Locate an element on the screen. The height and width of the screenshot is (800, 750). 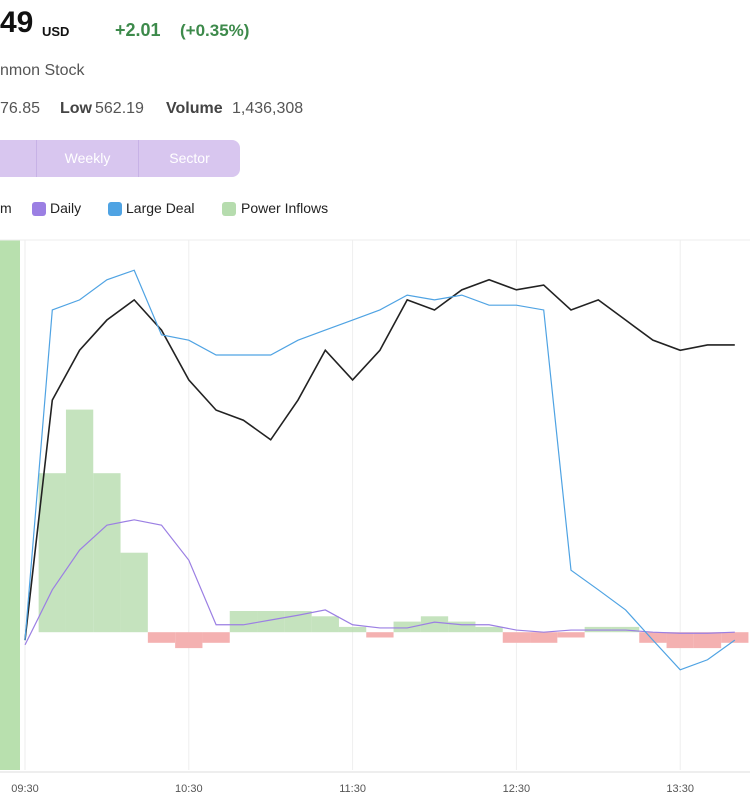
price: 49 is located at coordinates (17, 22).